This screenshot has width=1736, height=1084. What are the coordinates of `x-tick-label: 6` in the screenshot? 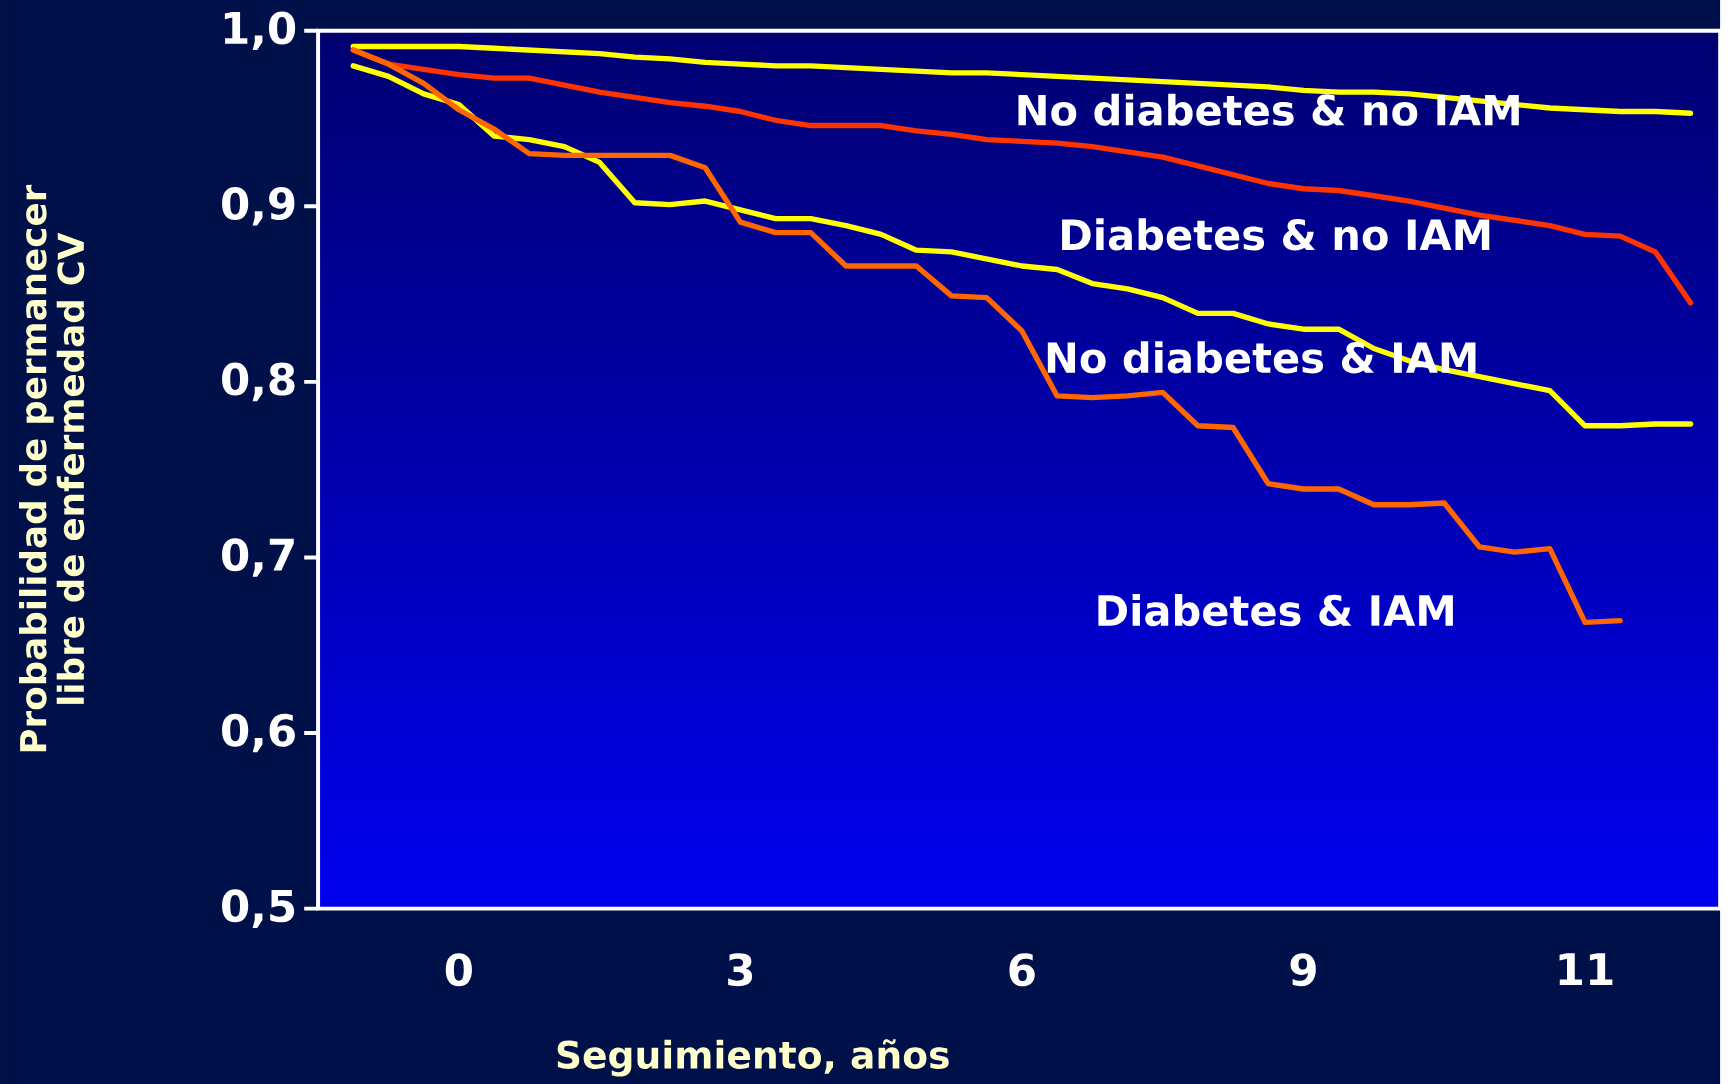 It's located at (1022, 970).